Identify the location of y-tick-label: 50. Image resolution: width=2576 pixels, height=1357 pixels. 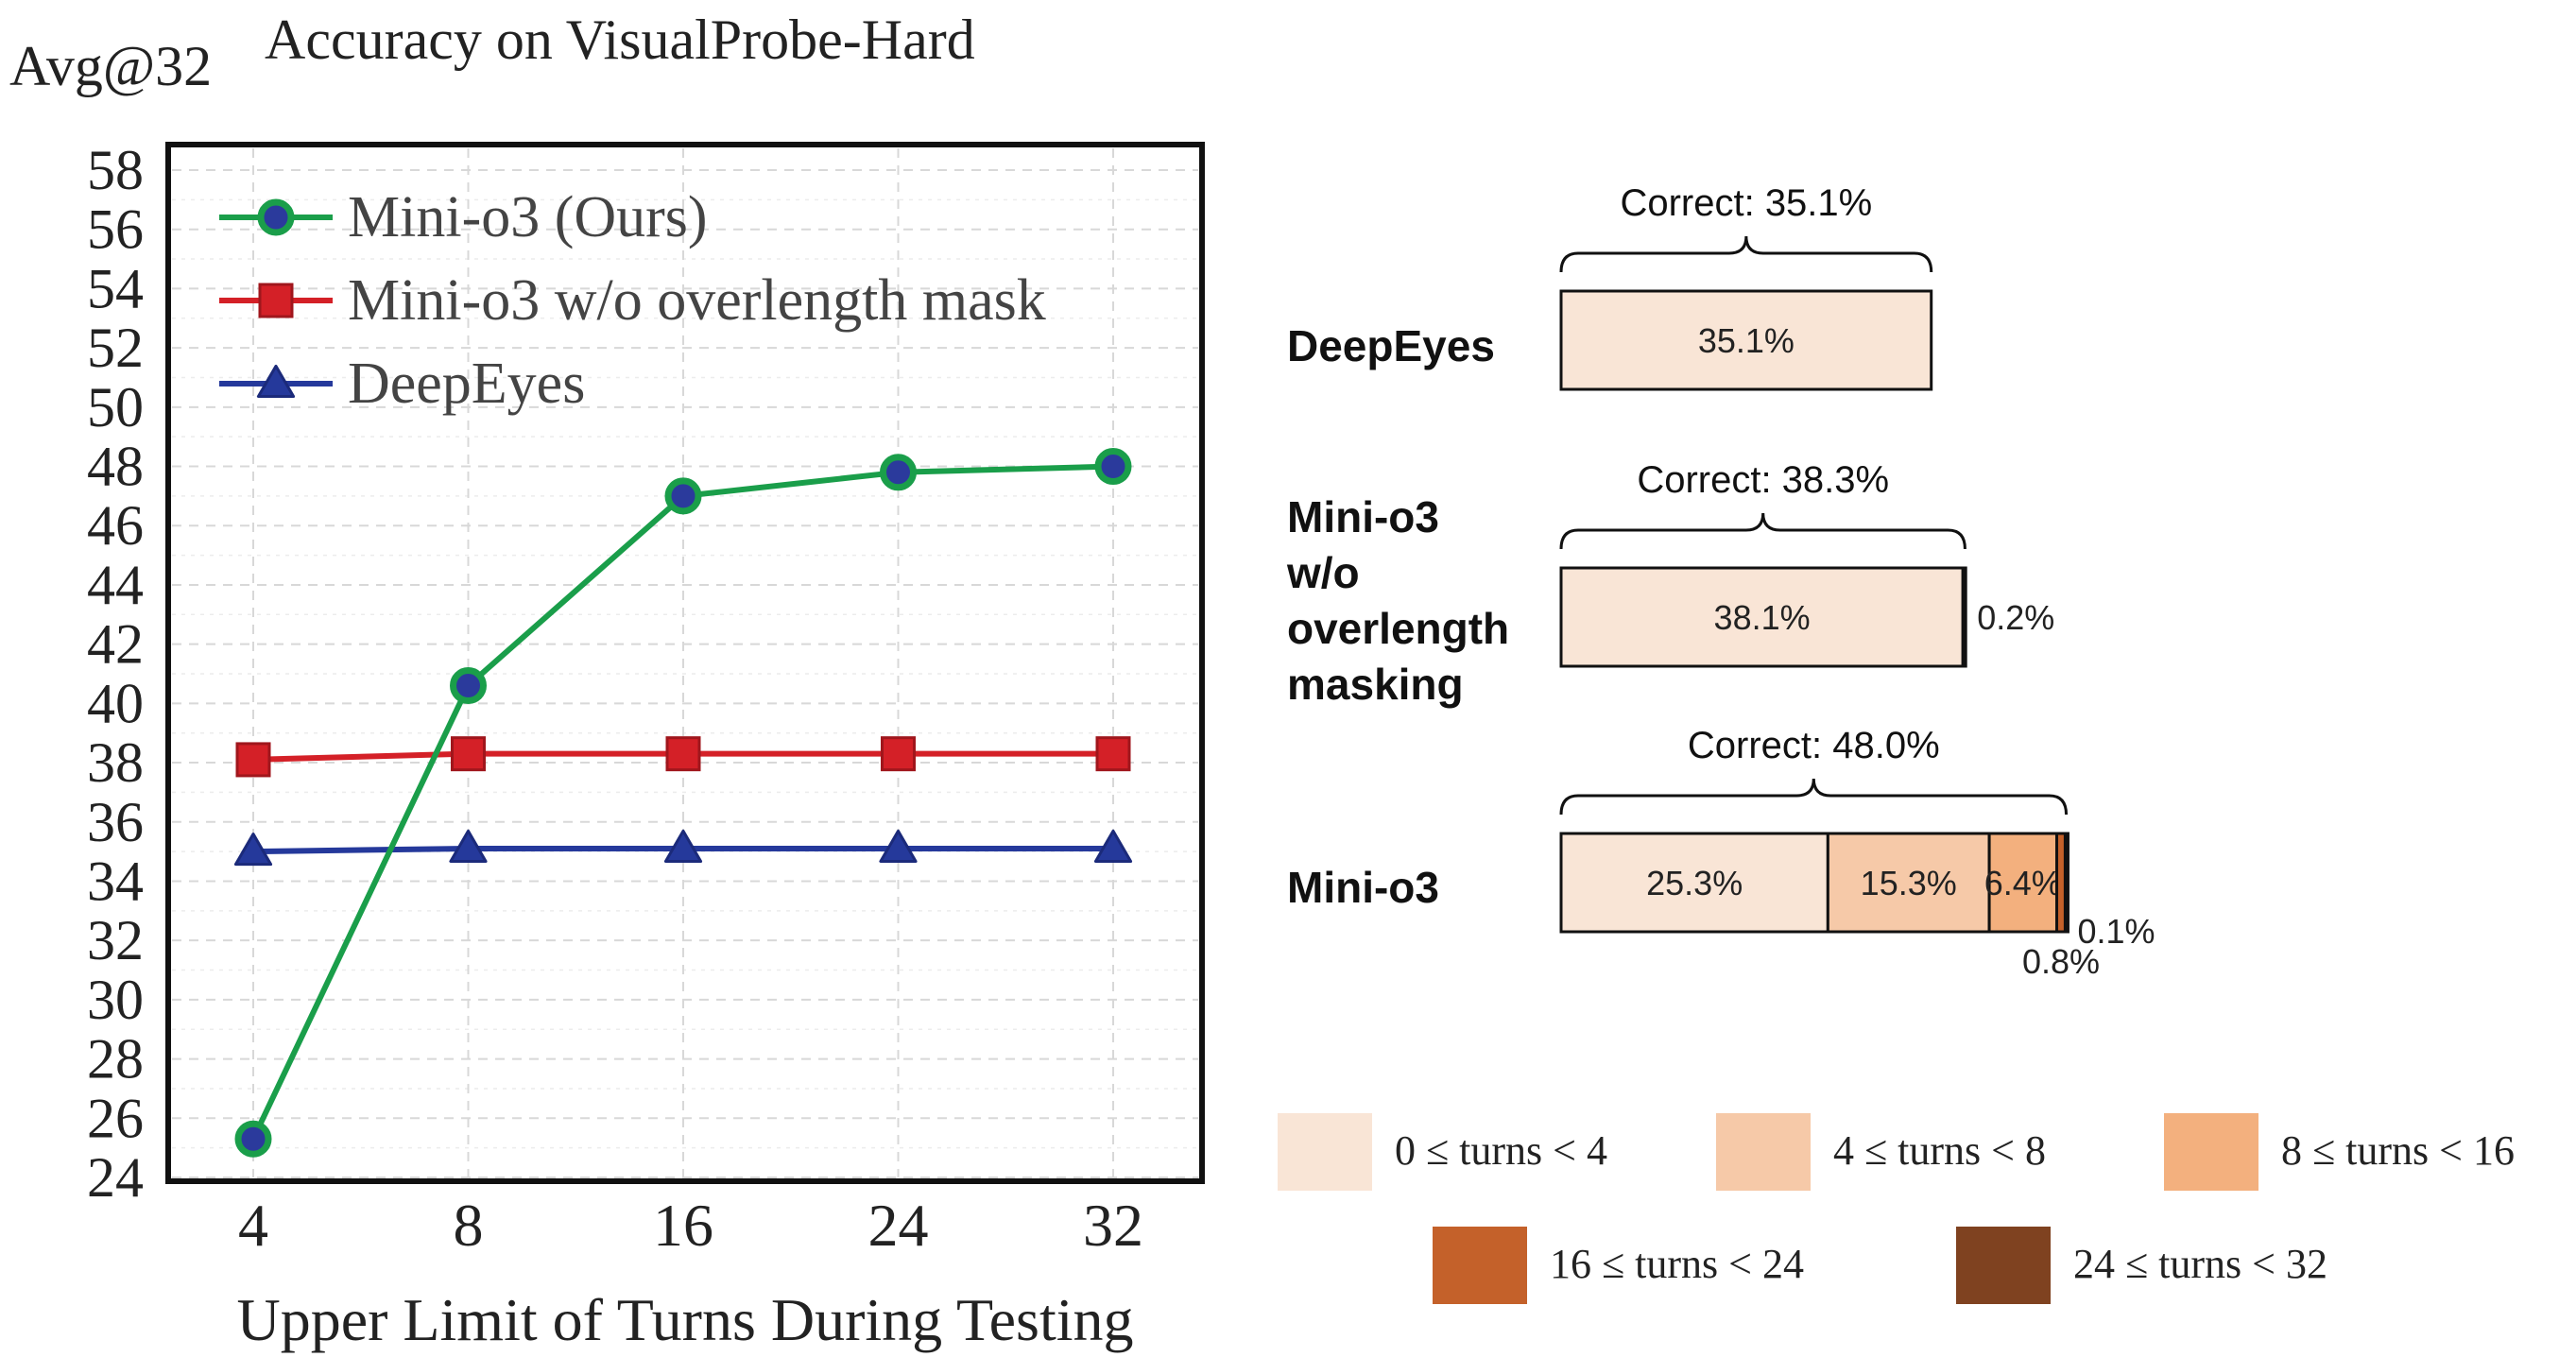
(115, 407).